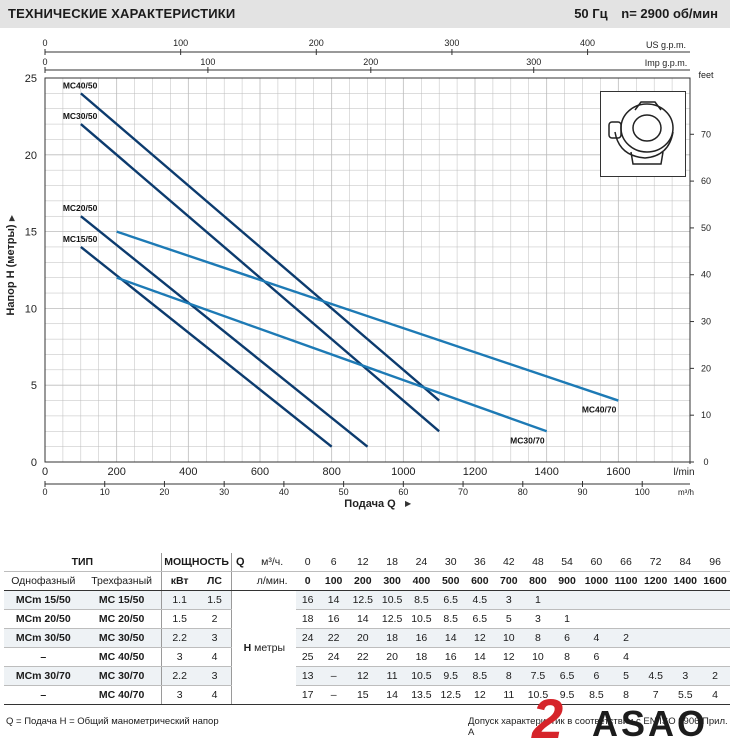  What do you see at coordinates (363, 695) in the screenshot?
I see `head-value: 15` at bounding box center [363, 695].